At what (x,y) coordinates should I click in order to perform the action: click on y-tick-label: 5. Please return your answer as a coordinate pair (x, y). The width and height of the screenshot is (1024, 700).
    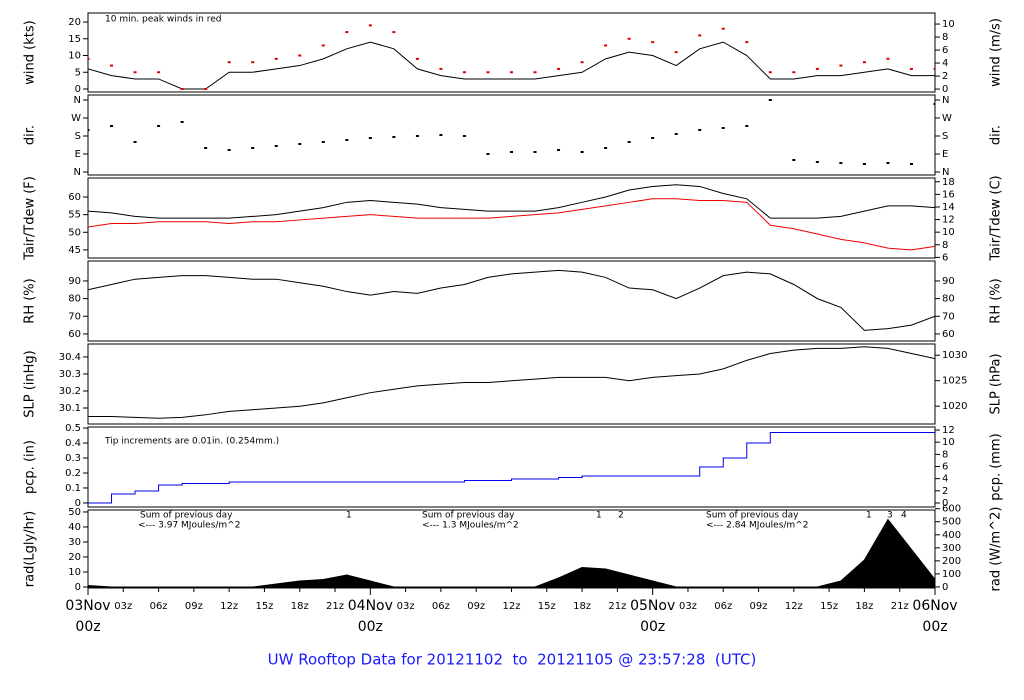
    Looking at the image, I should click on (78, 72).